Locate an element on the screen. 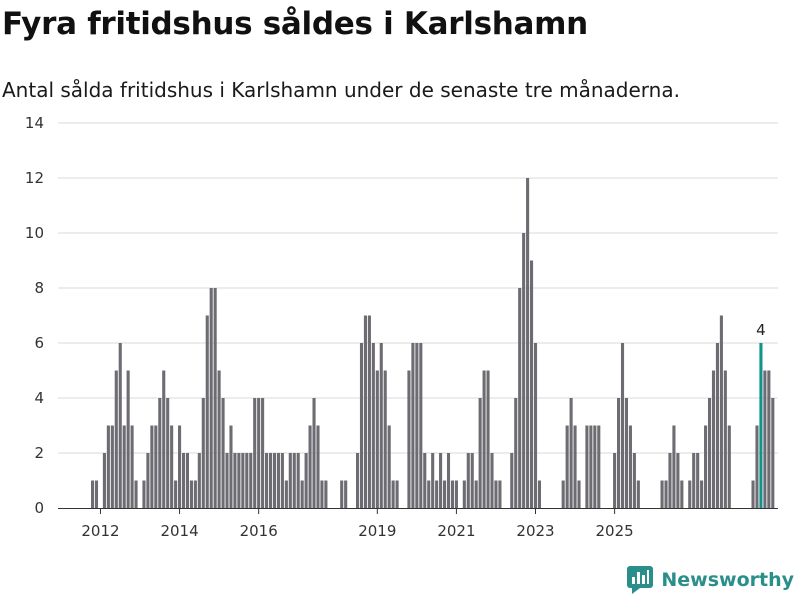  newsworthy-logo: Newsworthy is located at coordinates (710, 580).